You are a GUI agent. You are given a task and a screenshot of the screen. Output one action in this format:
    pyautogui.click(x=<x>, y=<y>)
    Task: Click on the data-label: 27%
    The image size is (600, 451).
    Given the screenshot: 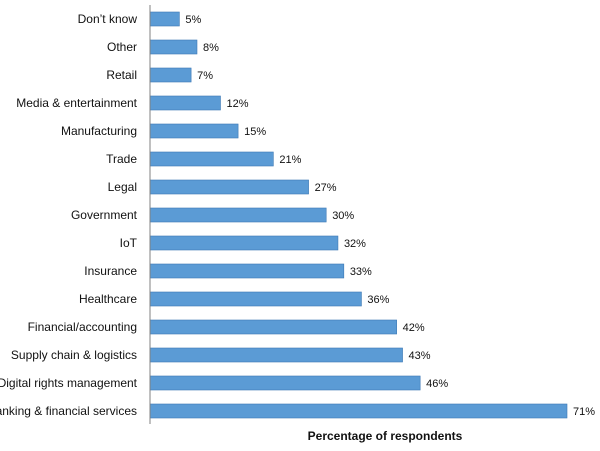 What is the action you would take?
    pyautogui.click(x=326, y=188)
    